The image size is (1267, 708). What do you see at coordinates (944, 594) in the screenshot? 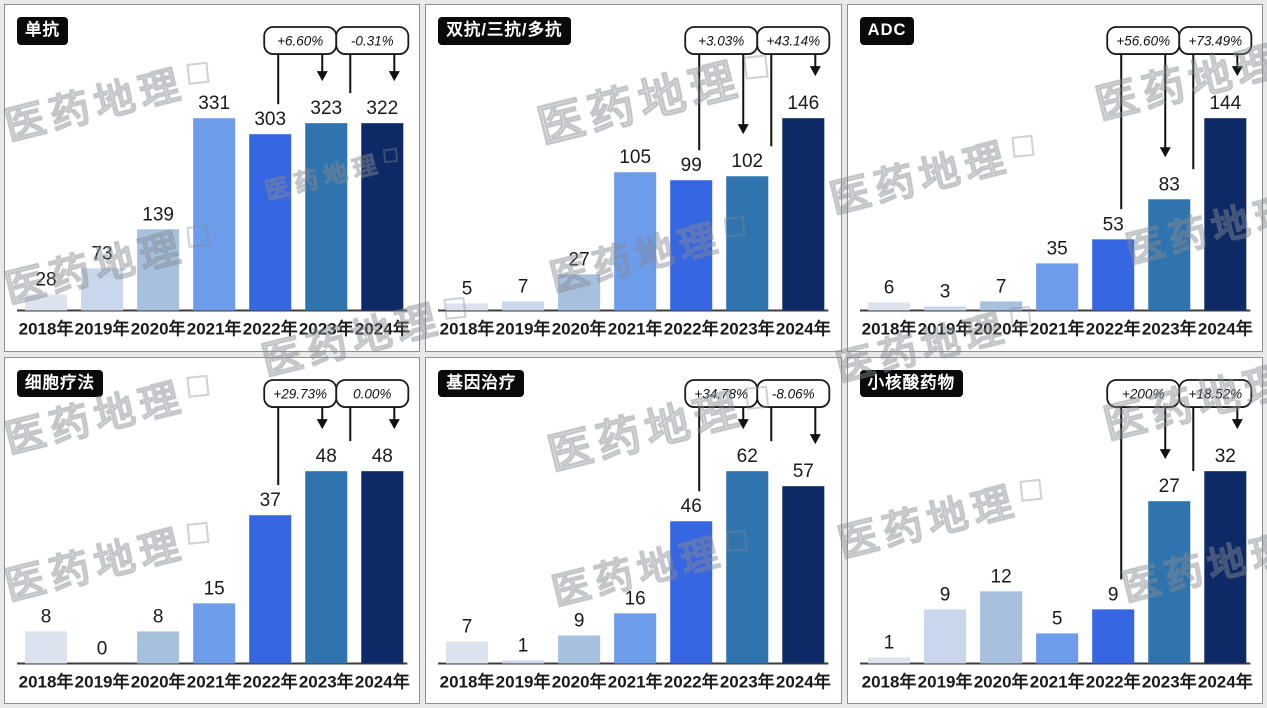
I see `bar-value-label: 9` at bounding box center [944, 594].